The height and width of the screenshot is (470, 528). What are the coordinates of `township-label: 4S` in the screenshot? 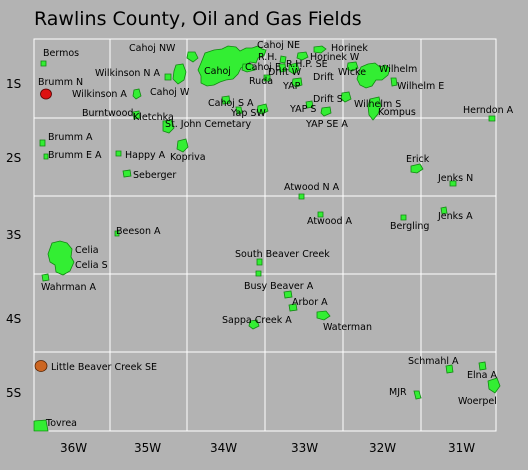 It's located at (13, 319).